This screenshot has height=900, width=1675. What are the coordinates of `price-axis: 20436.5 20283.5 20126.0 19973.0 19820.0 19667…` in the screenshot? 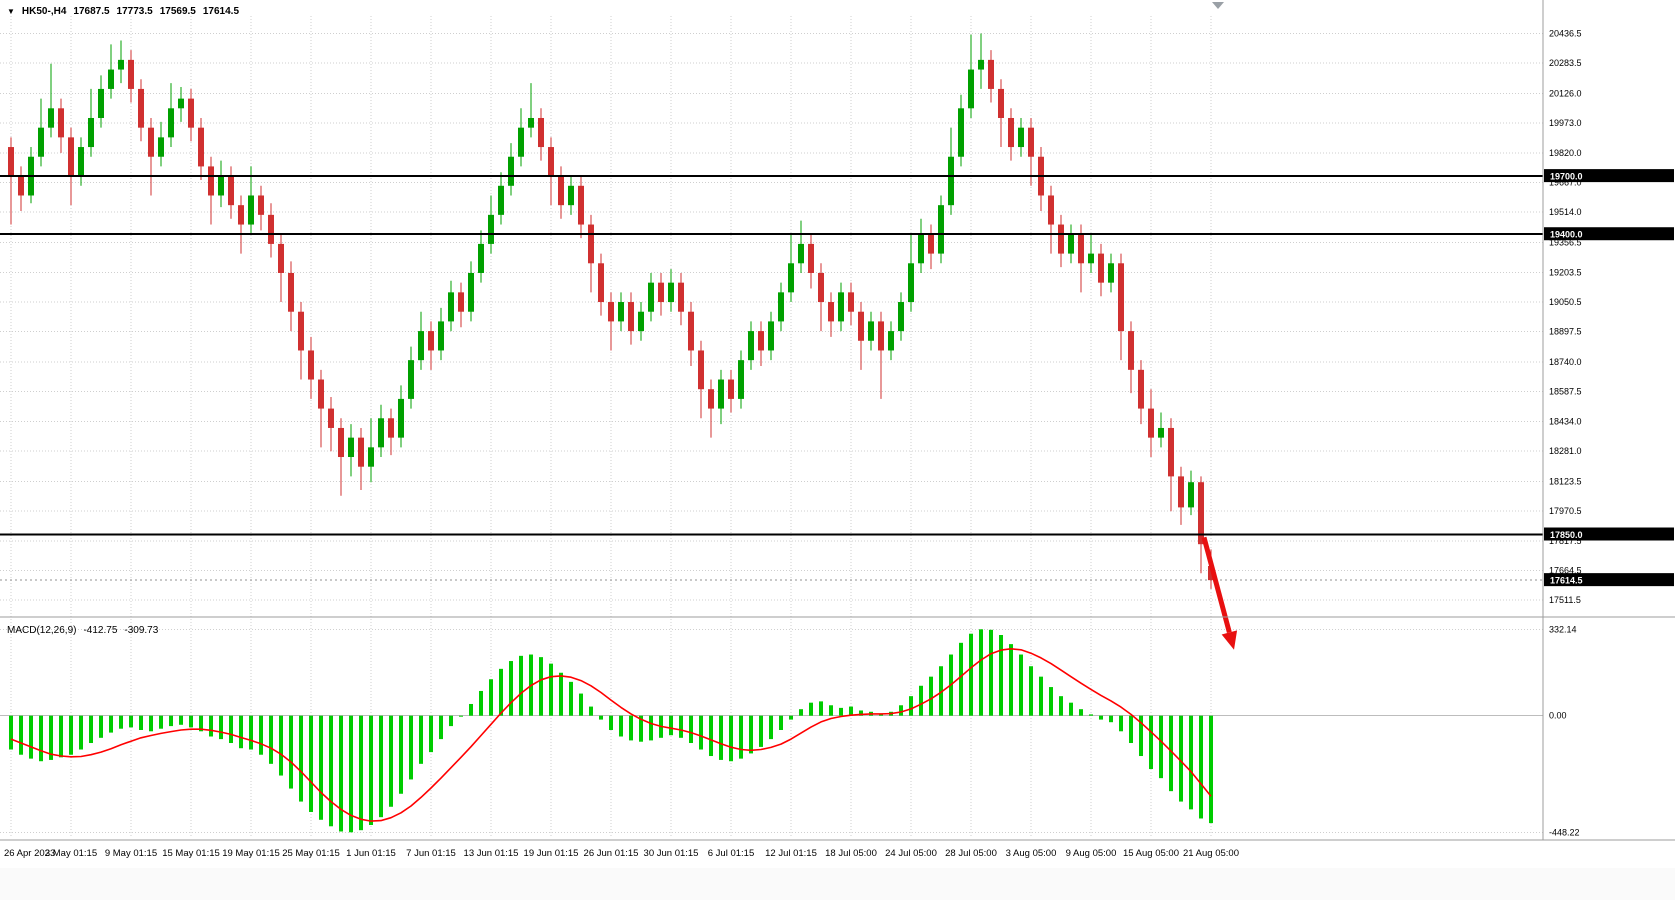 It's located at (1609, 432).